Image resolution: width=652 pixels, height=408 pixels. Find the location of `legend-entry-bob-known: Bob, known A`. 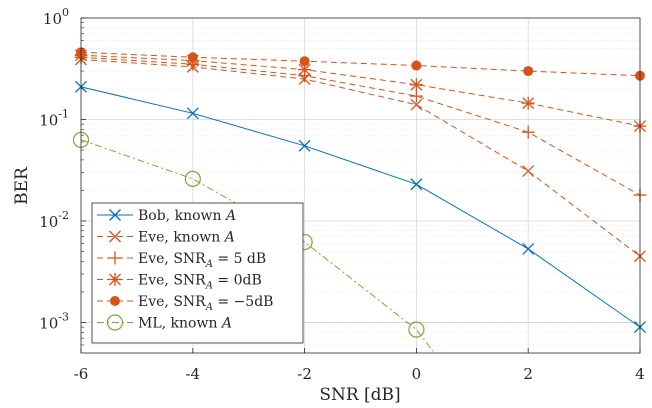

legend-entry-bob-known: Bob, known A is located at coordinates (166, 216).